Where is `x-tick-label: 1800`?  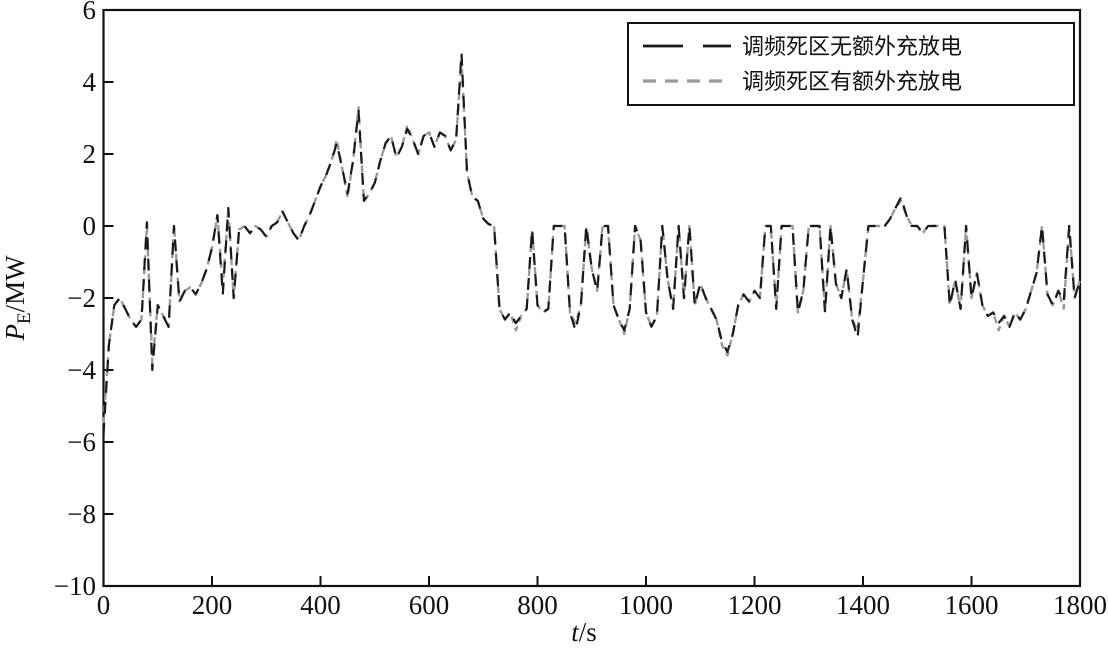
x-tick-label: 1800 is located at coordinates (1080, 605).